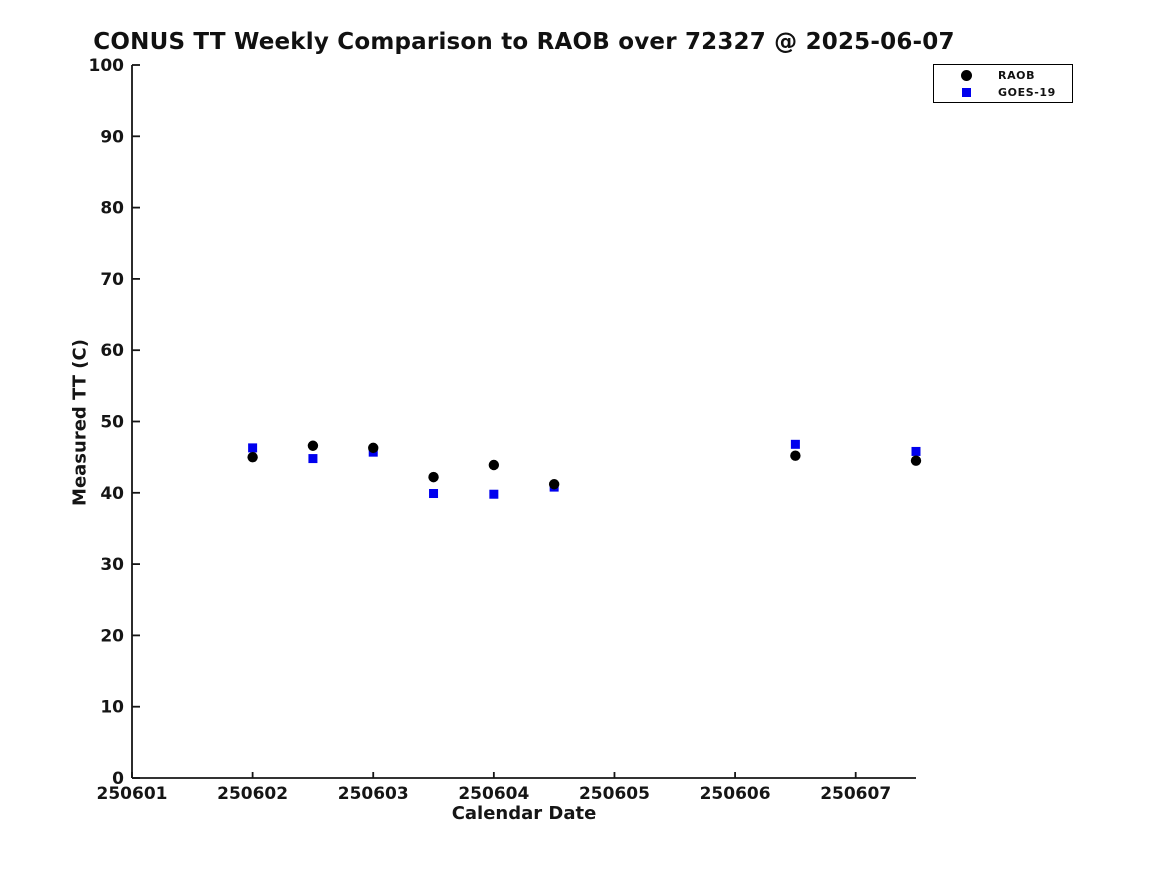 The height and width of the screenshot is (875, 1167). I want to click on legend-entry-goes19: GOES-19, so click(1003, 92).